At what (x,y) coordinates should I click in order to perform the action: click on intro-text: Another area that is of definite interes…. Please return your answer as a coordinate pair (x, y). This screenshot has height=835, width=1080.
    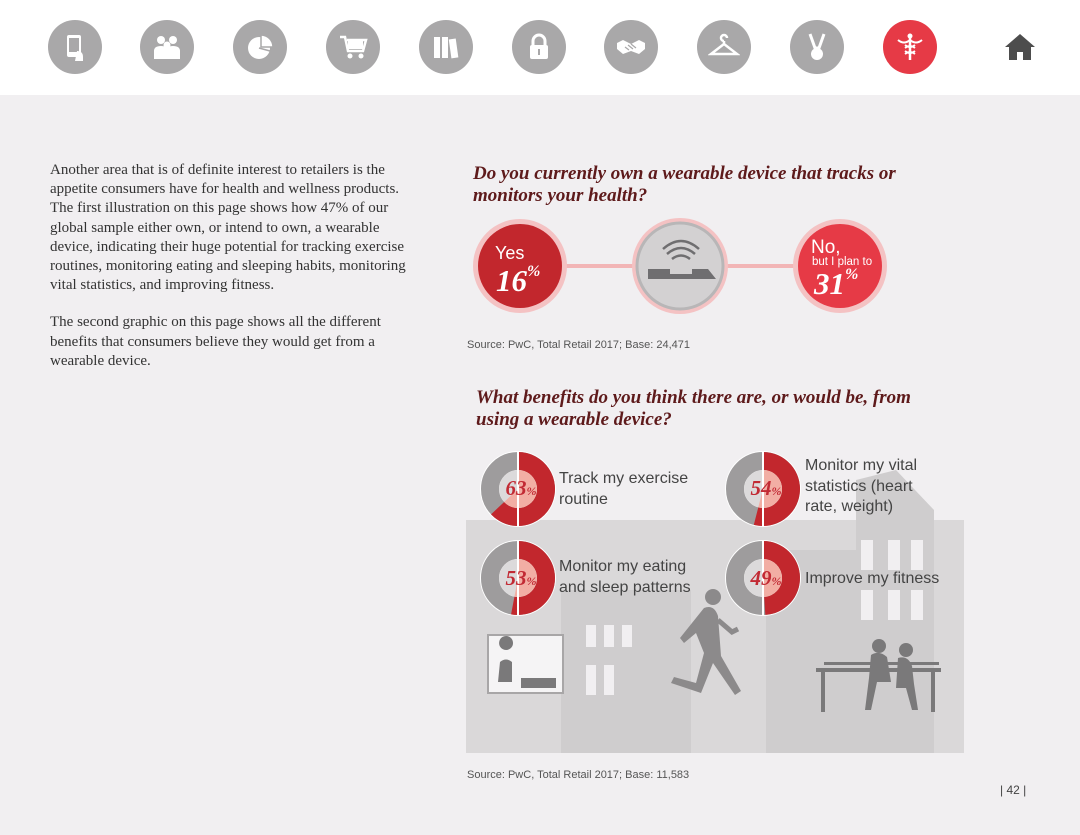
    Looking at the image, I should click on (231, 275).